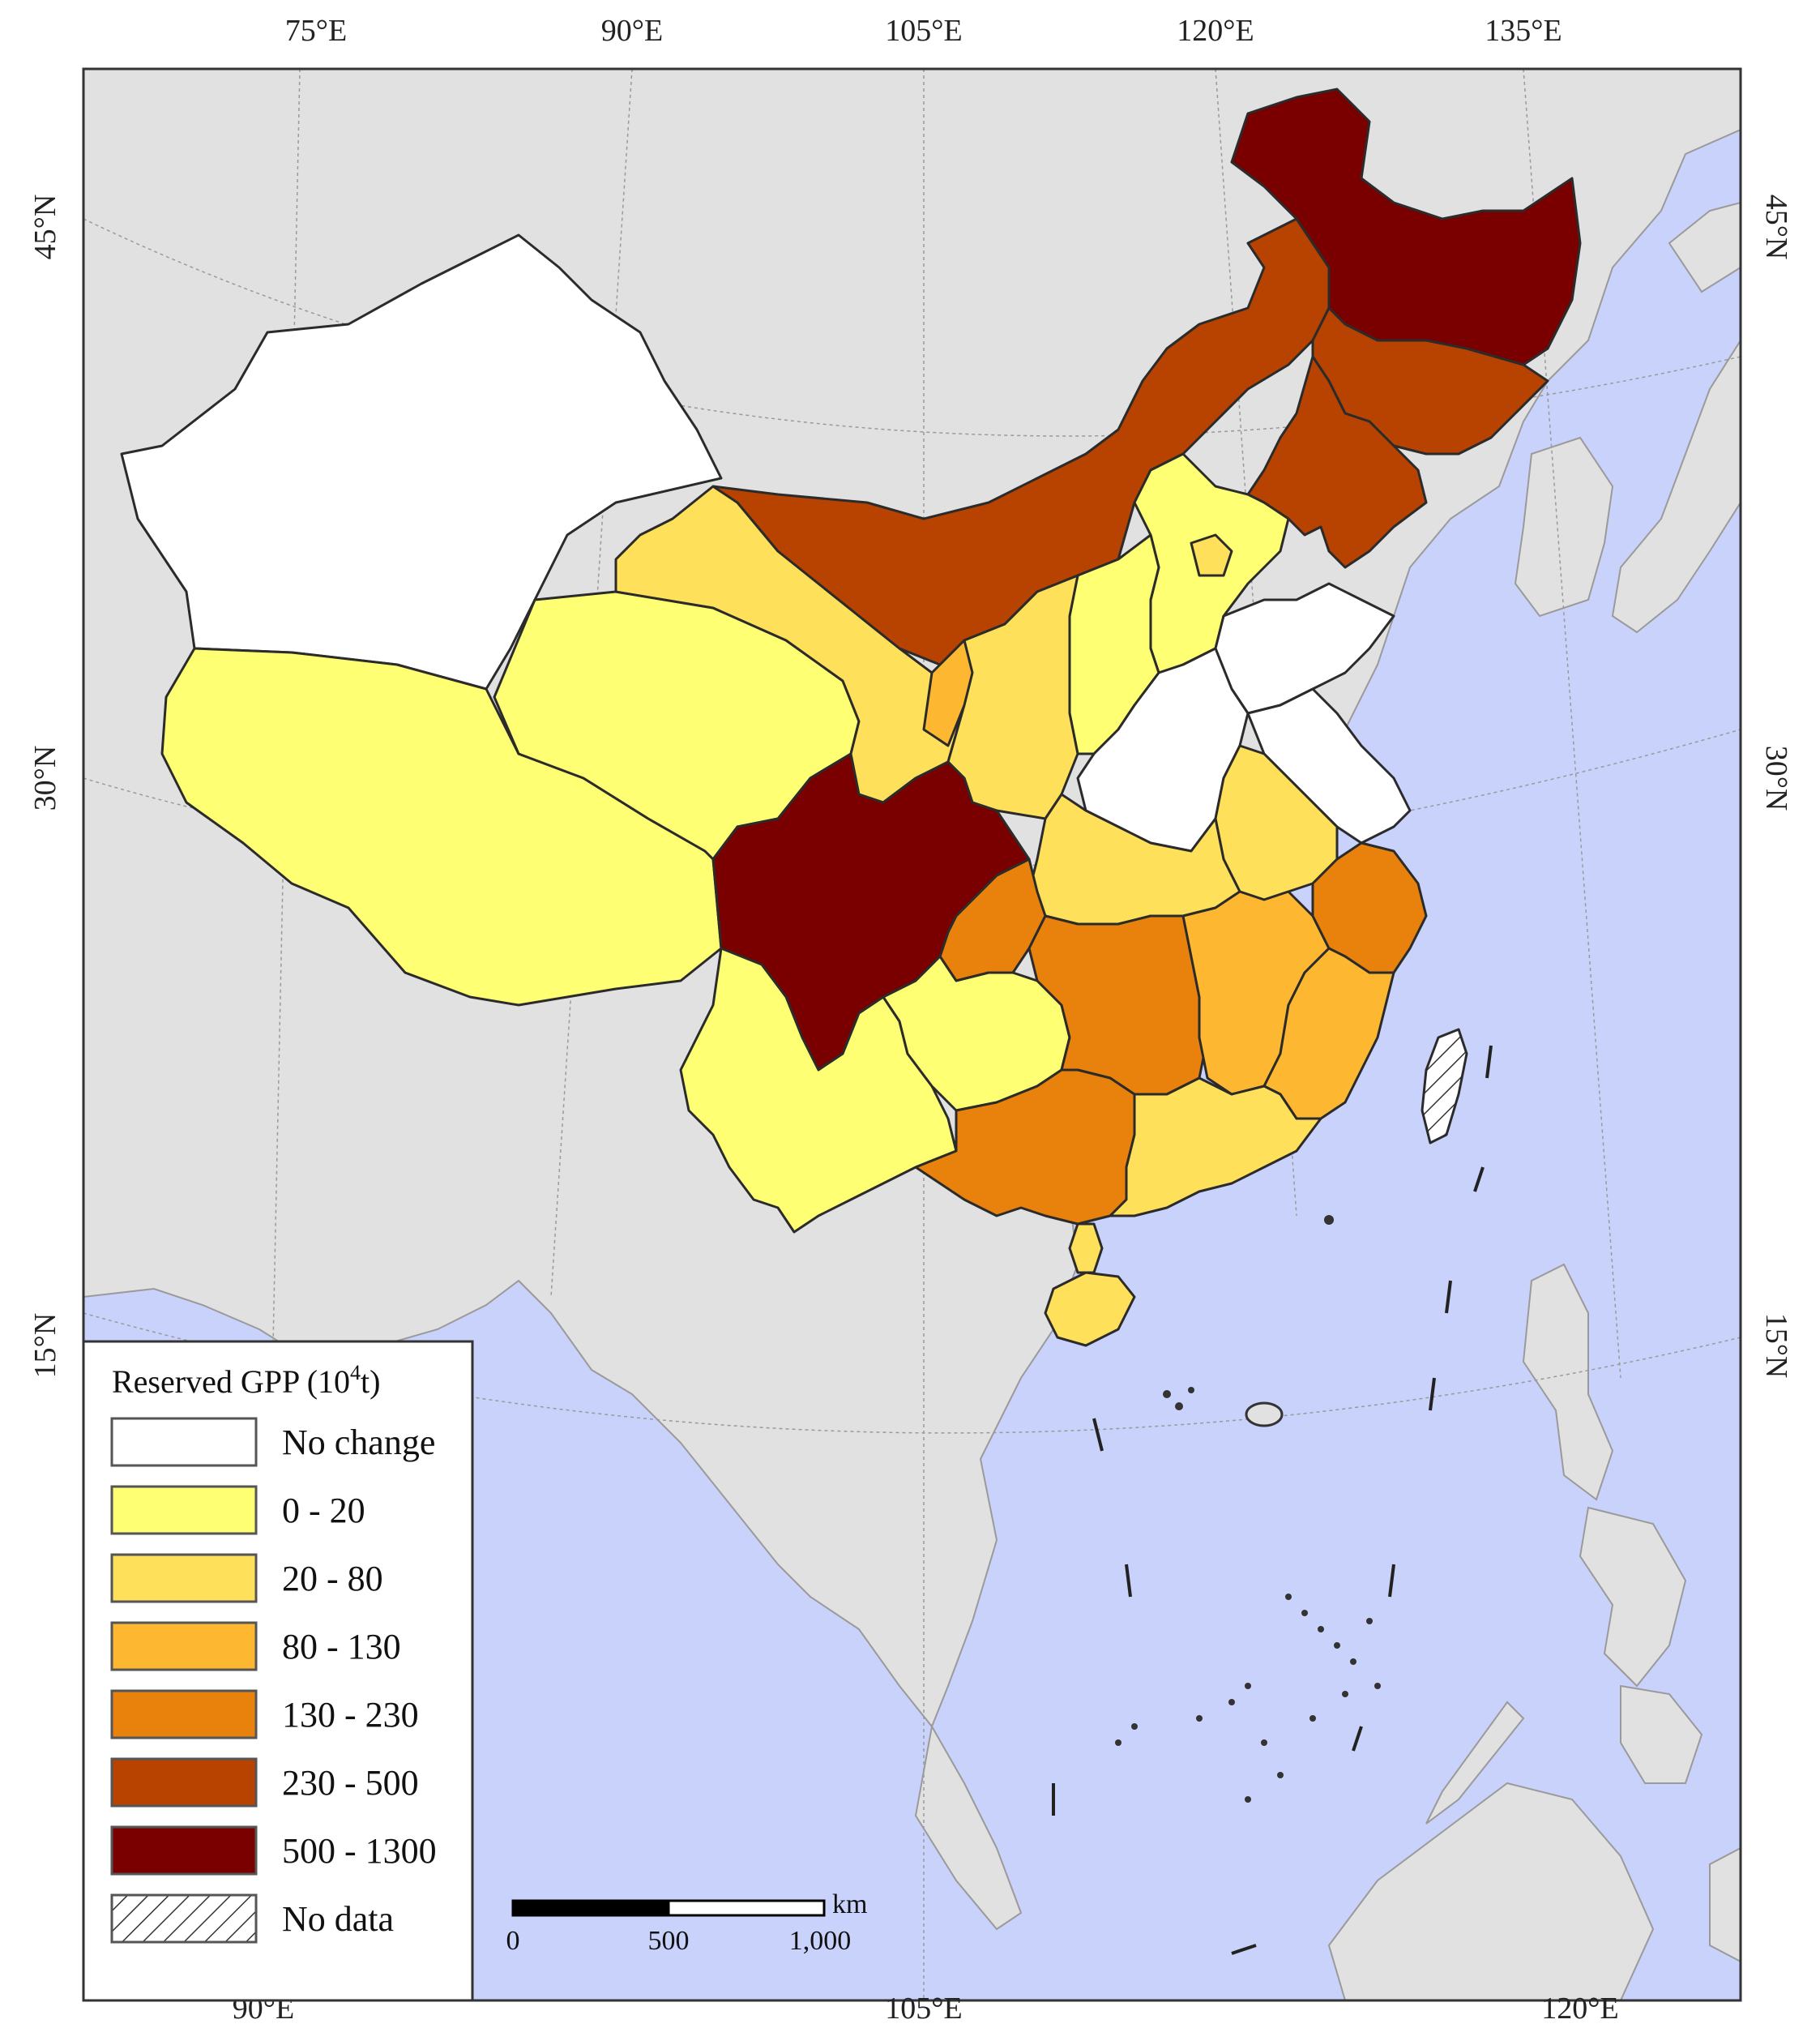 The width and height of the screenshot is (1820, 2028). I want to click on province-beijing, so click(1212, 555).